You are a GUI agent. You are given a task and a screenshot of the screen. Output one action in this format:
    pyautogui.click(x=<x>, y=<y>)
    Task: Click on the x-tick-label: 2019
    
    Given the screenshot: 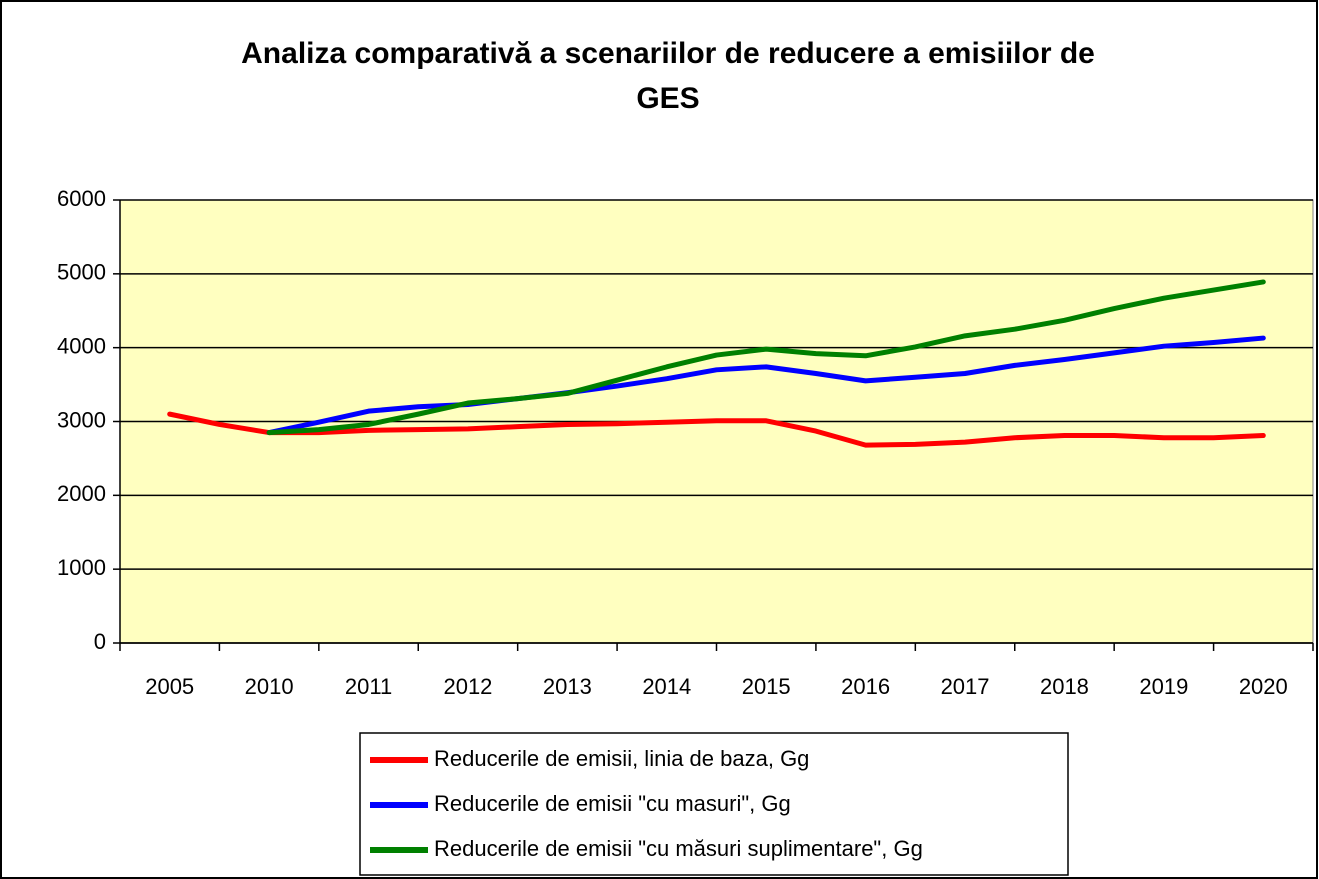 What is the action you would take?
    pyautogui.click(x=1163, y=686)
    